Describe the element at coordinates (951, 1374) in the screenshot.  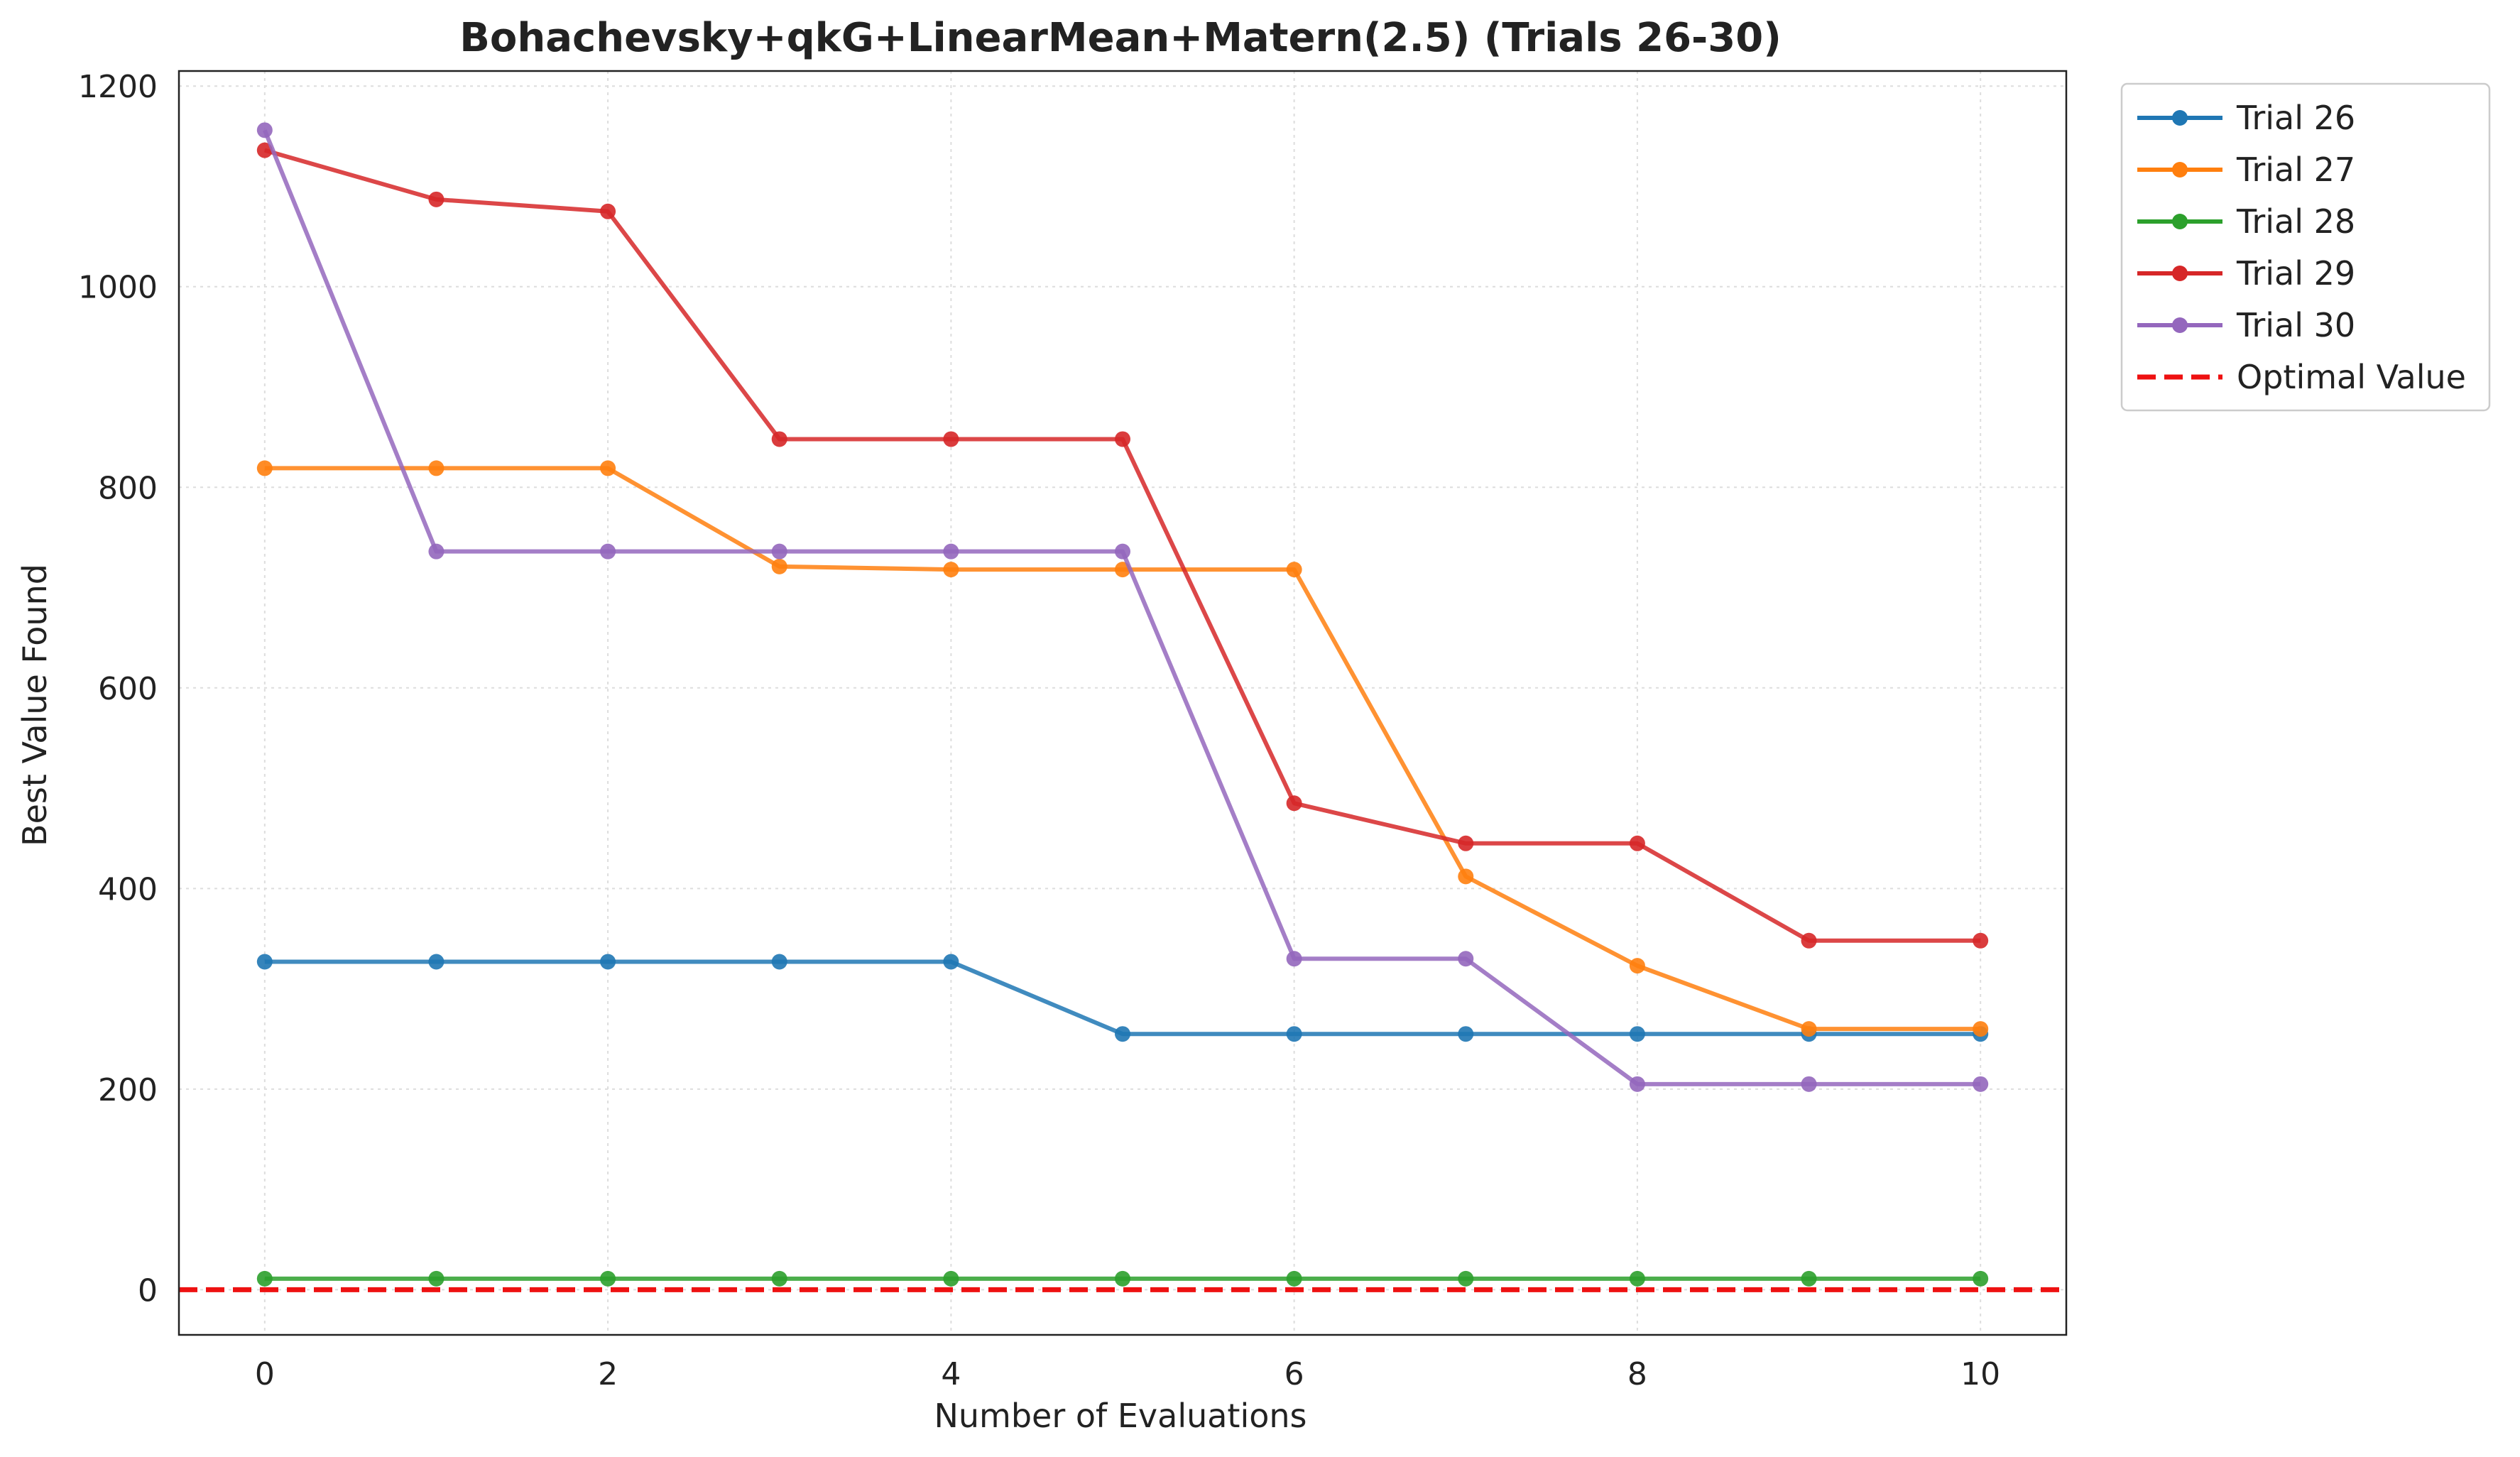
I see `x-tick-label: 4` at that location.